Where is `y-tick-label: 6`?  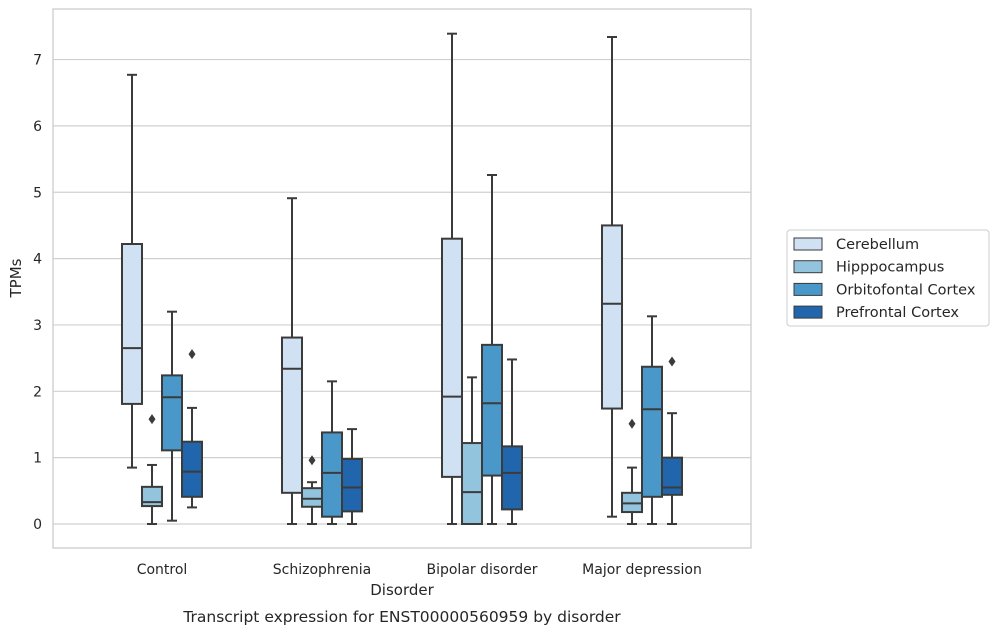 y-tick-label: 6 is located at coordinates (37, 127).